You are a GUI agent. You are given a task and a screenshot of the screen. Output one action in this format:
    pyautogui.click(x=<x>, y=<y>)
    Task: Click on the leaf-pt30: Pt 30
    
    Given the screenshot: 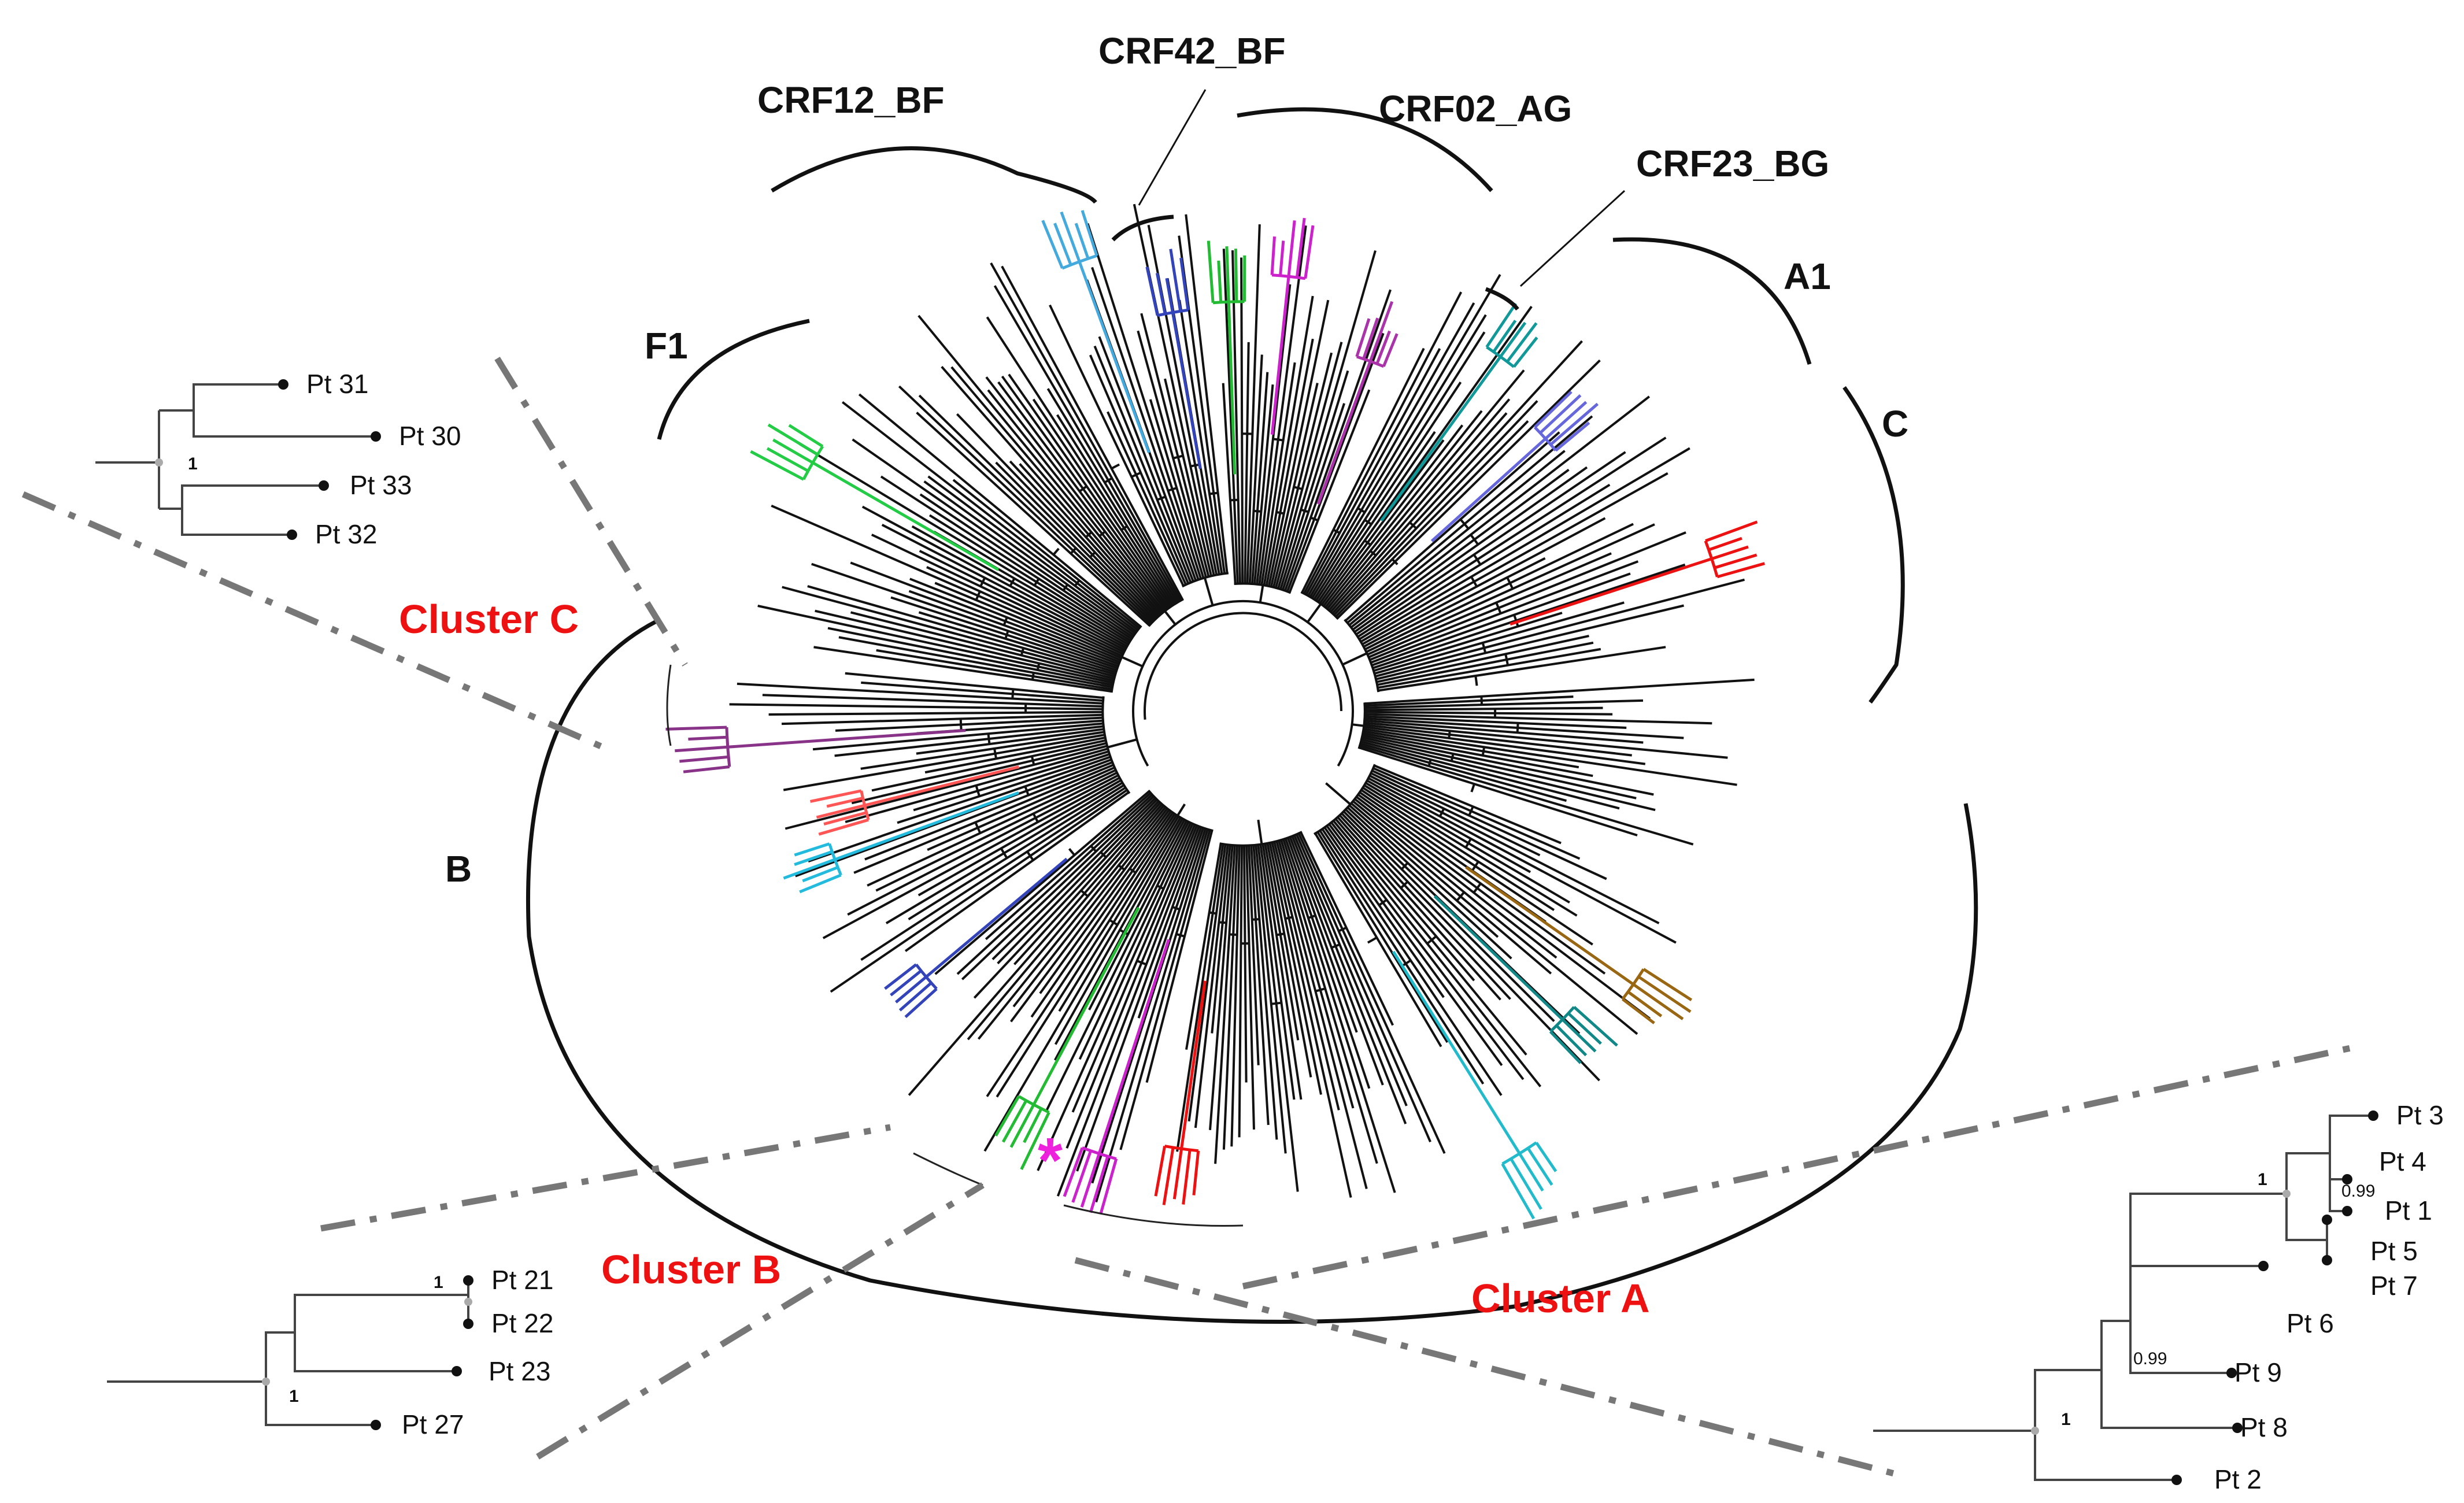 What is the action you would take?
    pyautogui.click(x=430, y=436)
    